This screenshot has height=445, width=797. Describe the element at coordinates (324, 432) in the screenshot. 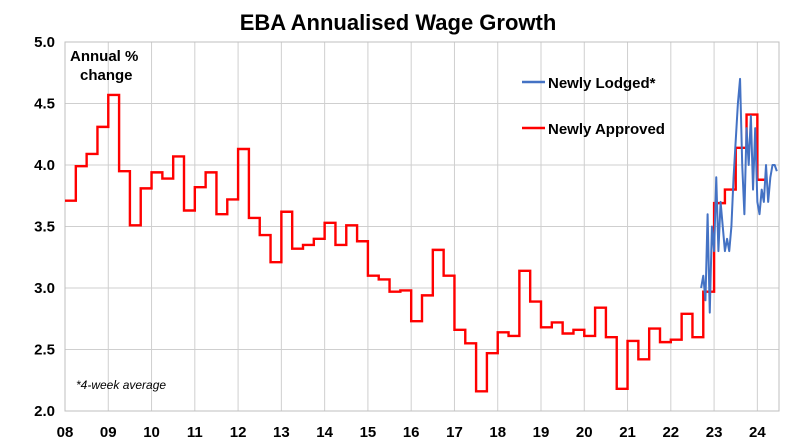

I see `x-tick-label: 14` at that location.